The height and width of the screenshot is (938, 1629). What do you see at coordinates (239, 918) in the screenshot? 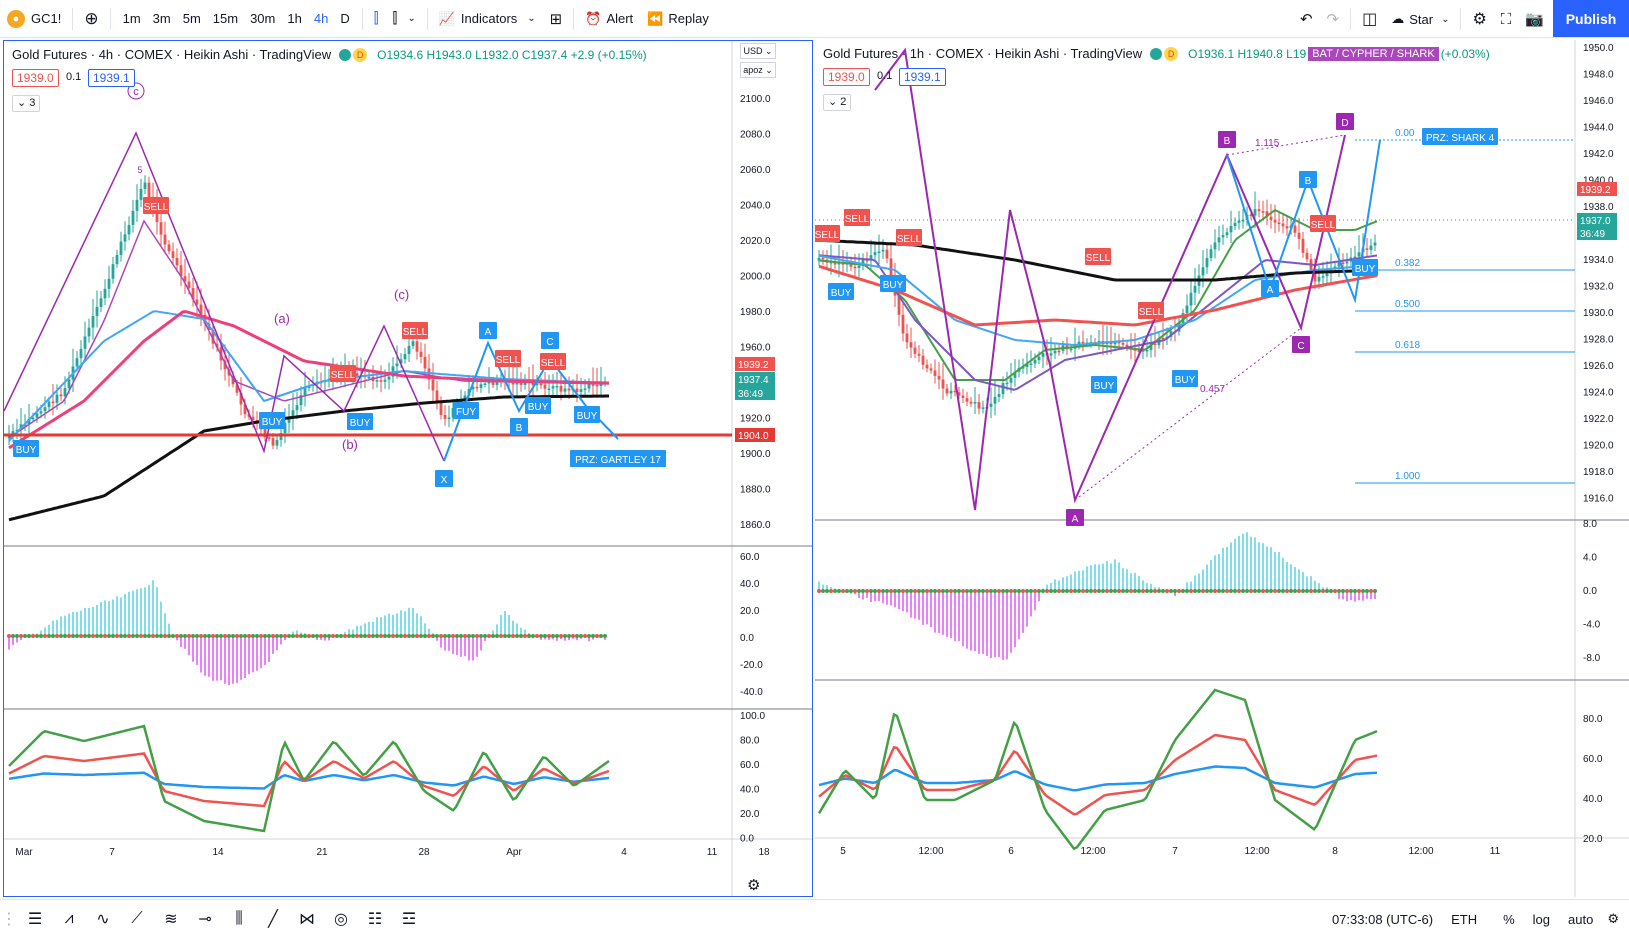
I see `gann-fan-tool-icon: ⫼` at bounding box center [239, 918].